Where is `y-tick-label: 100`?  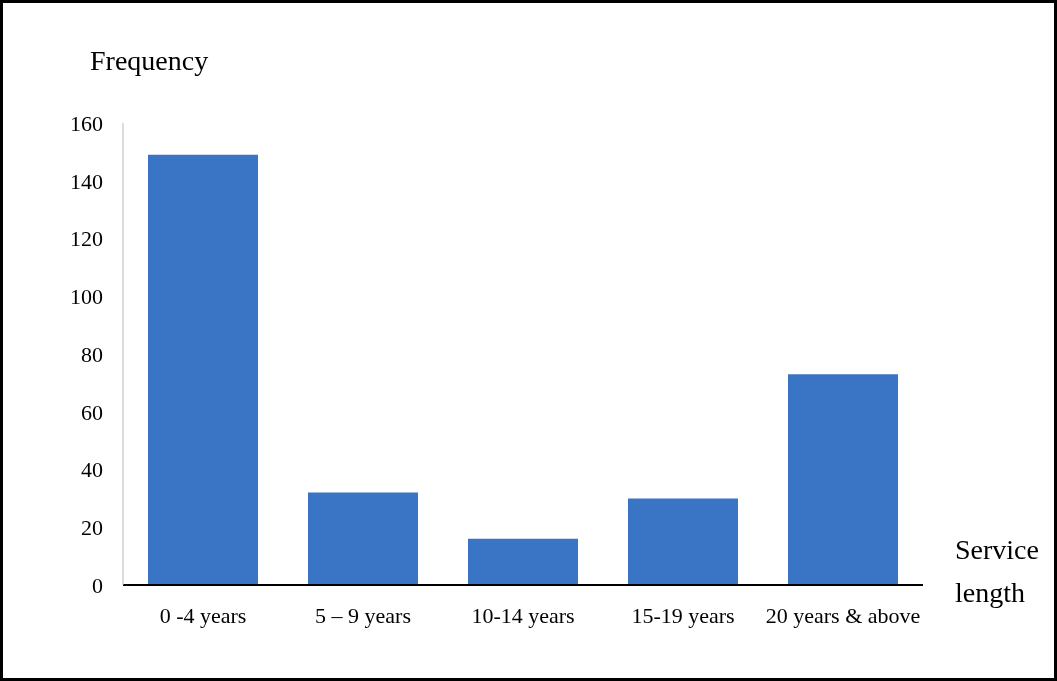 y-tick-label: 100 is located at coordinates (86, 297).